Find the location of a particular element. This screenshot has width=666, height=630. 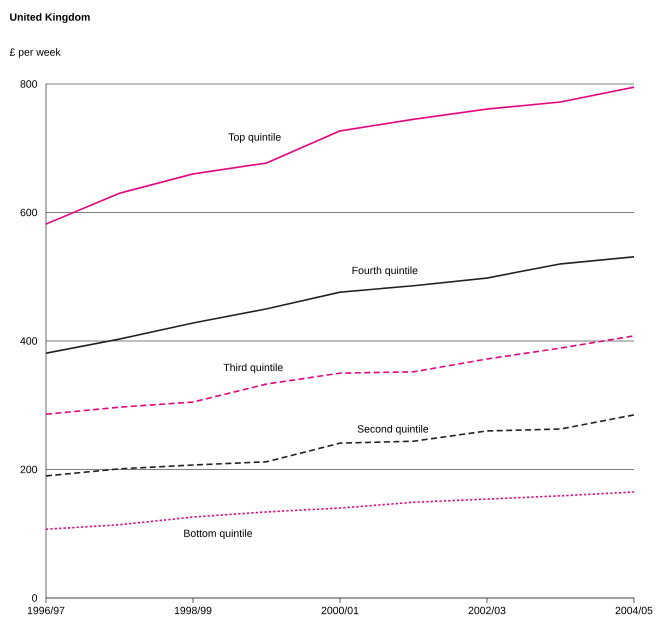

x-tick-label: 2004/05 is located at coordinates (634, 610).